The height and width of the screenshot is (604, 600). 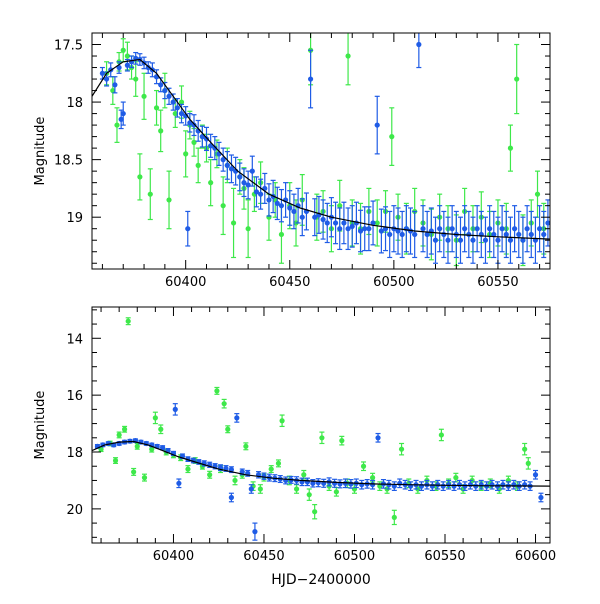 What do you see at coordinates (68, 161) in the screenshot?
I see `top-y-tick-label: 18.5` at bounding box center [68, 161].